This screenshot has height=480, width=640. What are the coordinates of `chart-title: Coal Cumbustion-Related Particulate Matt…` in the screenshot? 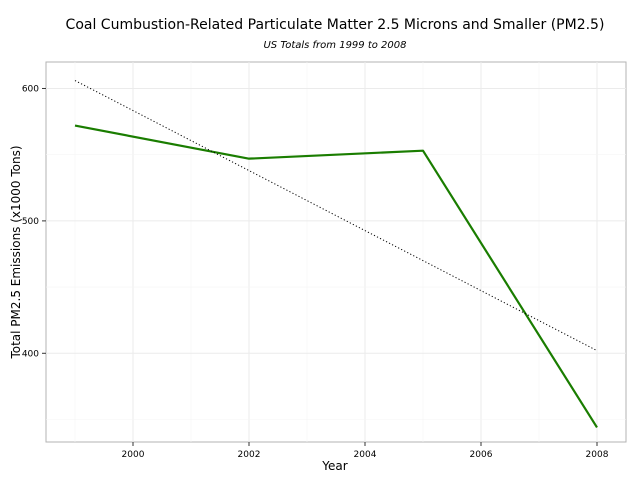 It's located at (335, 25).